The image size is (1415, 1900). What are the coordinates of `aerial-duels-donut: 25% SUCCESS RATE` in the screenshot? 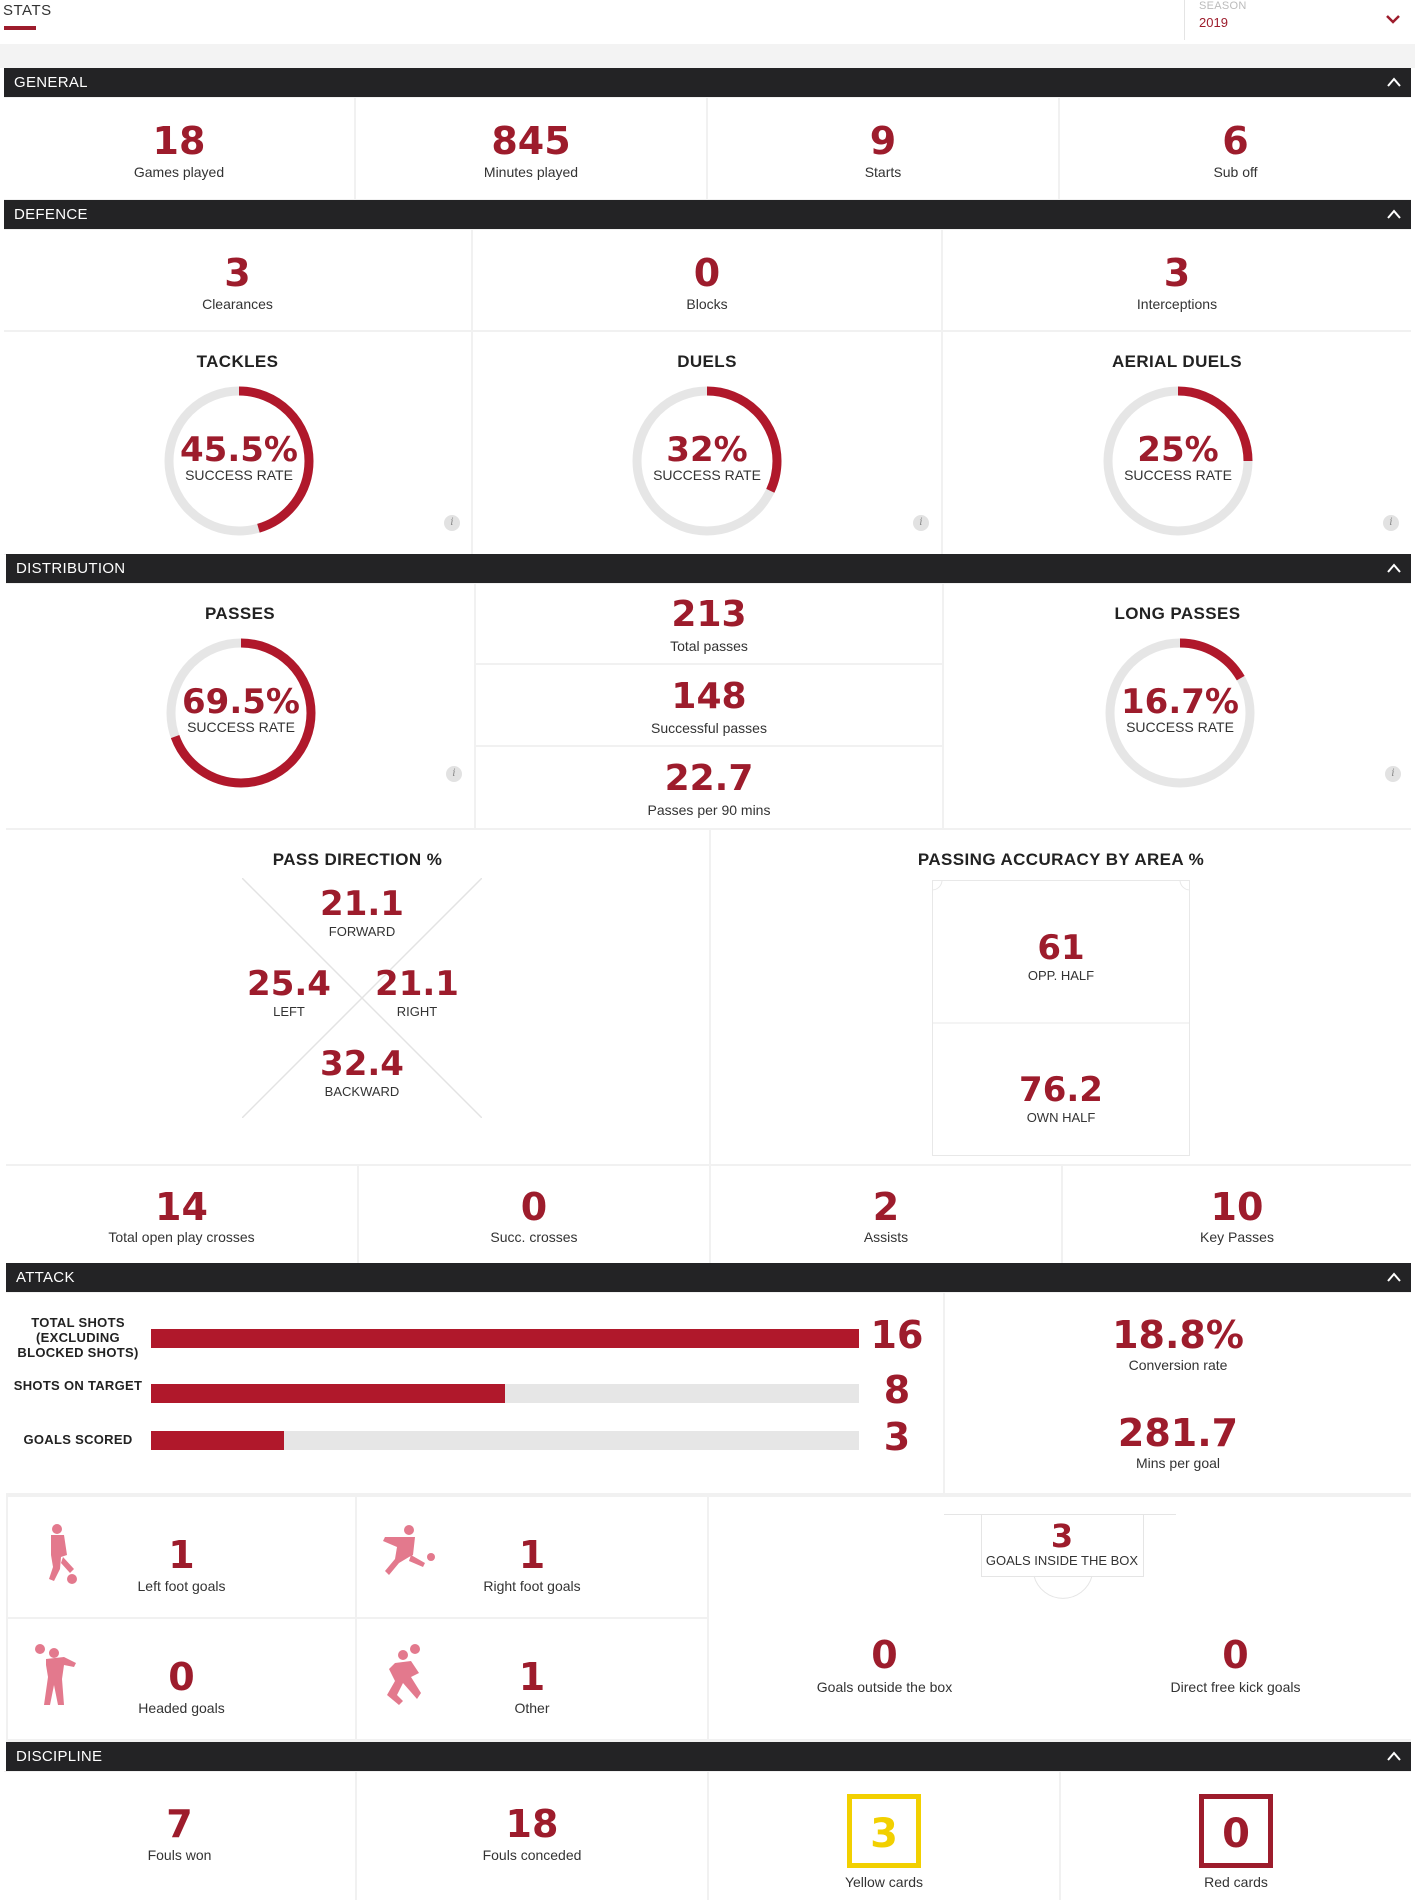 It's located at (1178, 461).